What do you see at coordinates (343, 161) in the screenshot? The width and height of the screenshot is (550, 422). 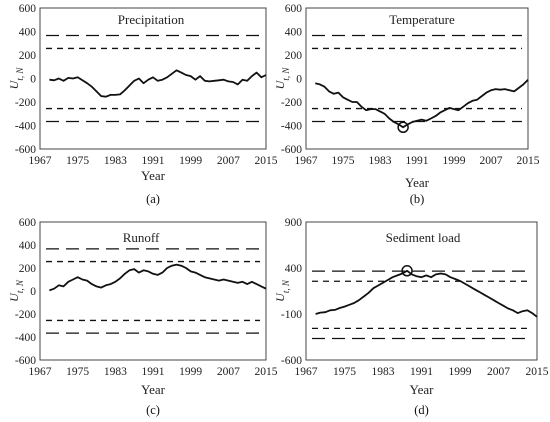 I see `panel-1-x-tick-label: 1975` at bounding box center [343, 161].